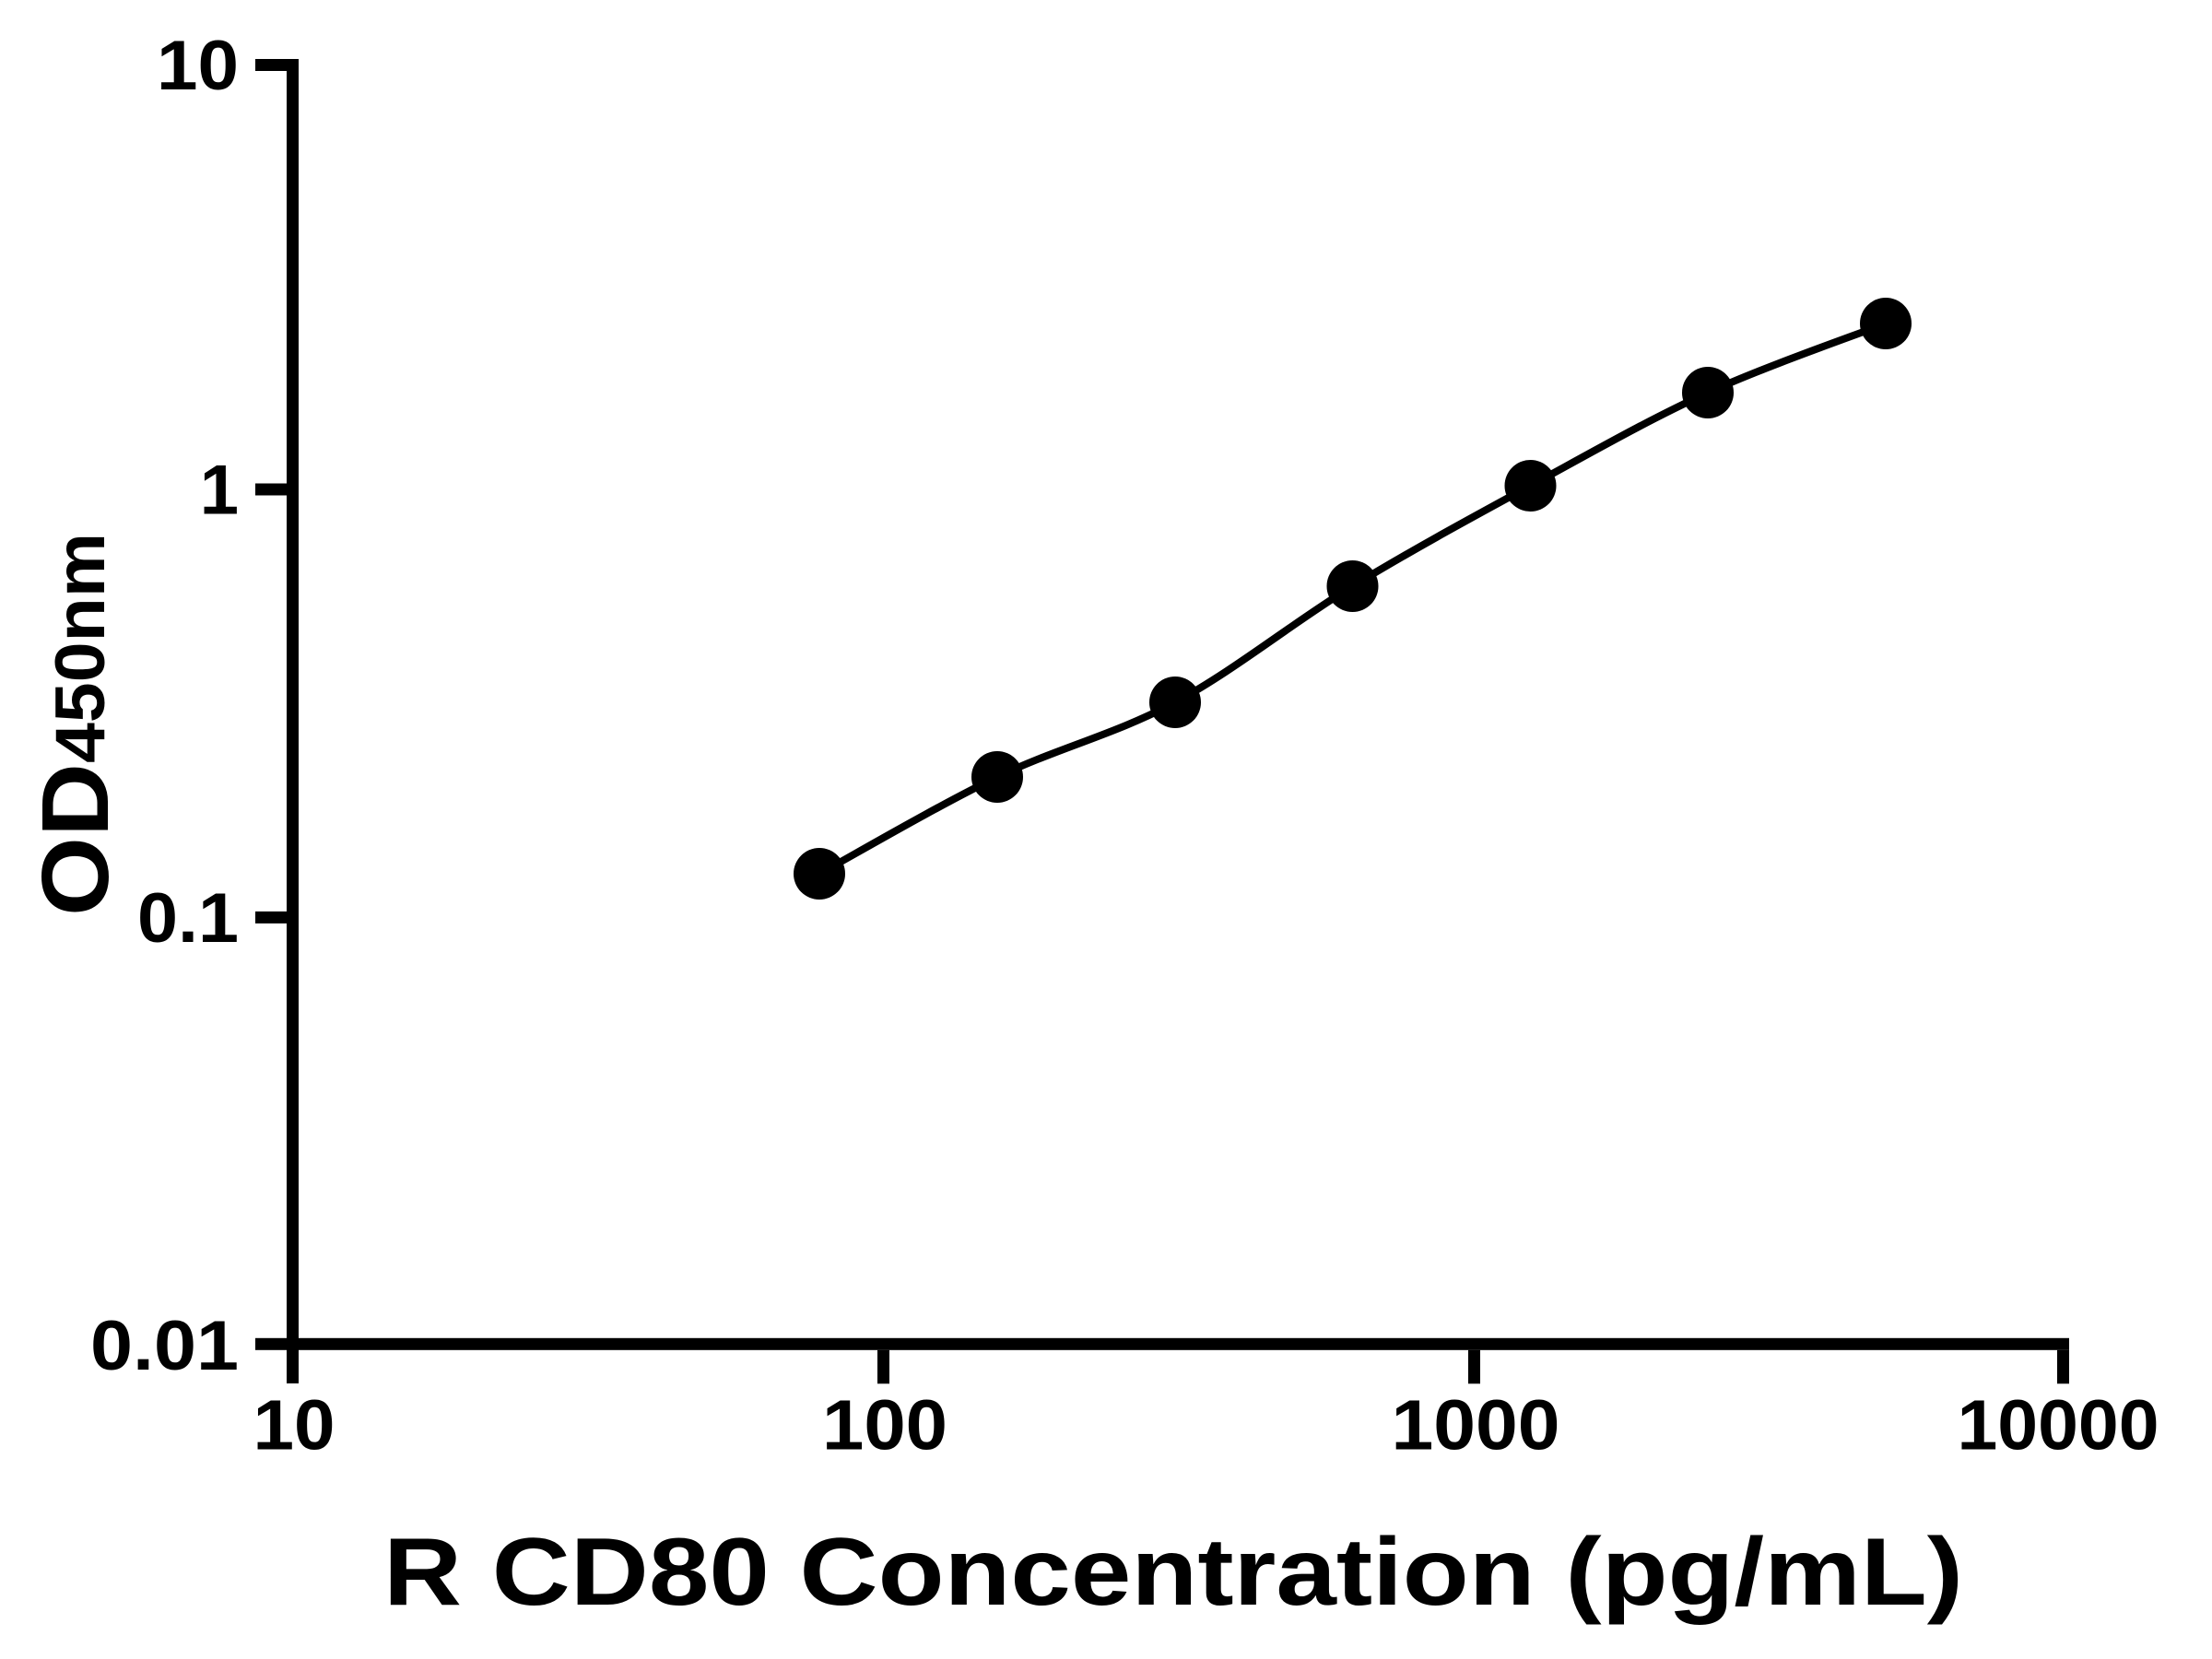  I want to click on svg-text: 0.1, so click(188, 918).